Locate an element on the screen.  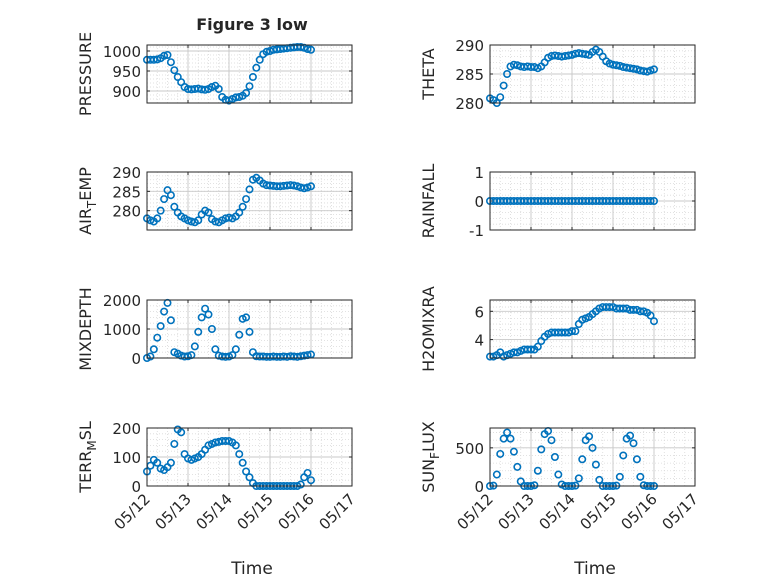
y-axis-label-part: F is located at coordinates (435, 455).